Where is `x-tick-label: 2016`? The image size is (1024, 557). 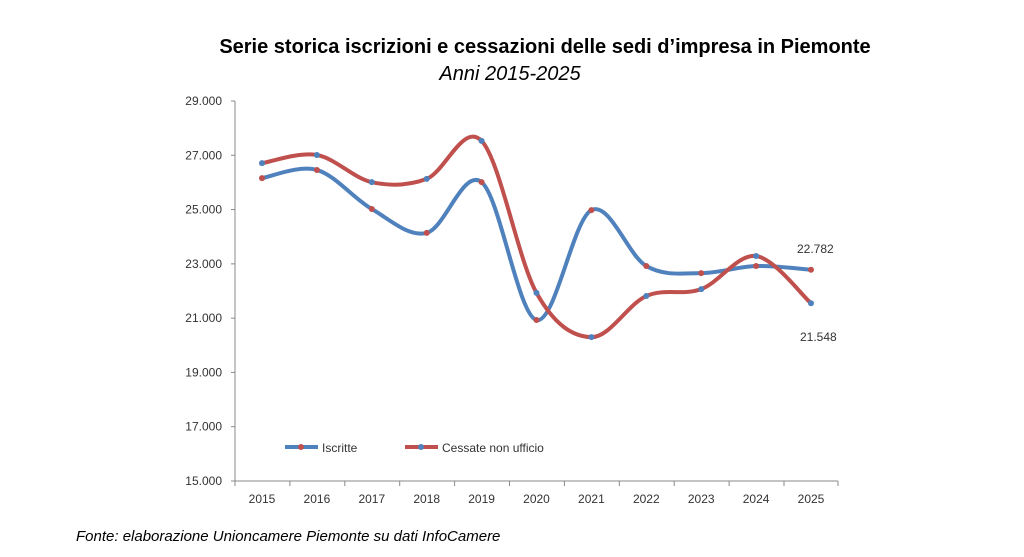 x-tick-label: 2016 is located at coordinates (317, 499).